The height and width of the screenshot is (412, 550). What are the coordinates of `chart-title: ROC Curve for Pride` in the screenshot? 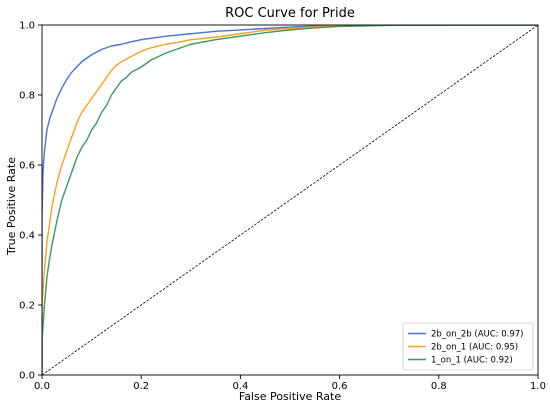 It's located at (290, 13).